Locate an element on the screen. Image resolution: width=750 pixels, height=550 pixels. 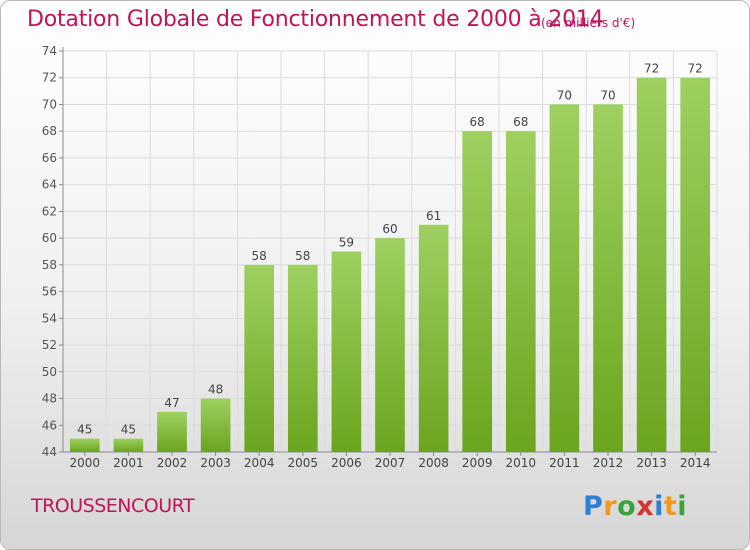
data-label-2003: 48 is located at coordinates (215, 390).